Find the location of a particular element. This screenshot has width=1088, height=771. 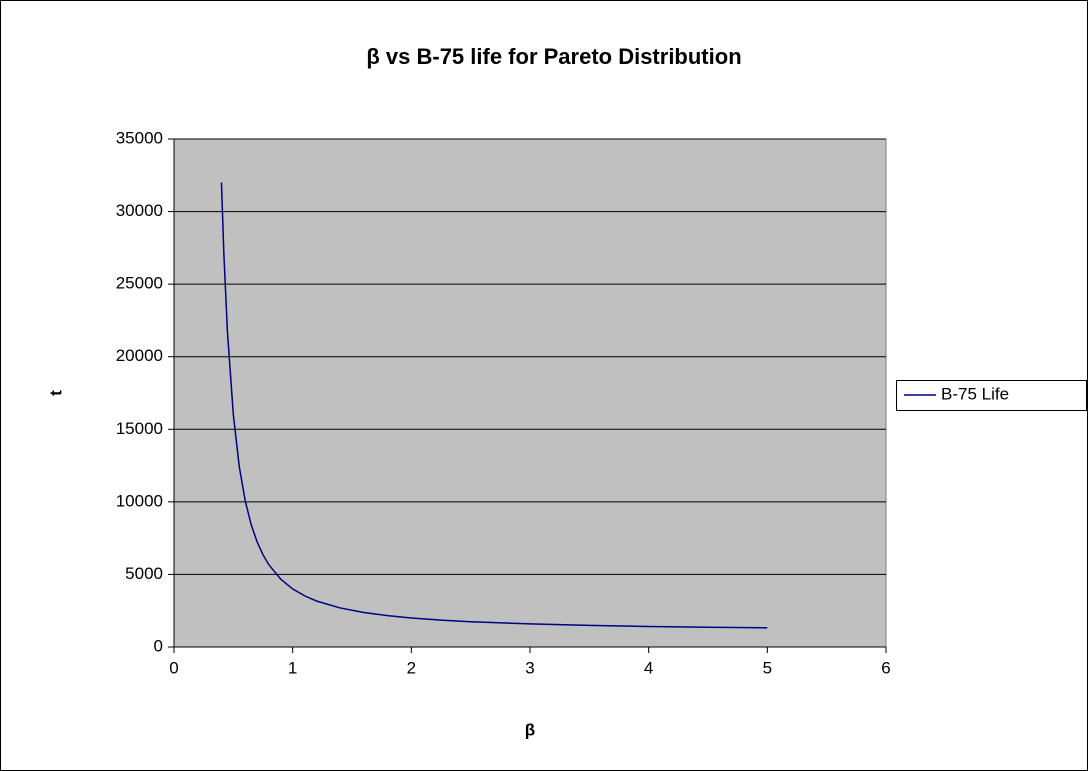

y-tick-label: 25000 is located at coordinates (139, 283).